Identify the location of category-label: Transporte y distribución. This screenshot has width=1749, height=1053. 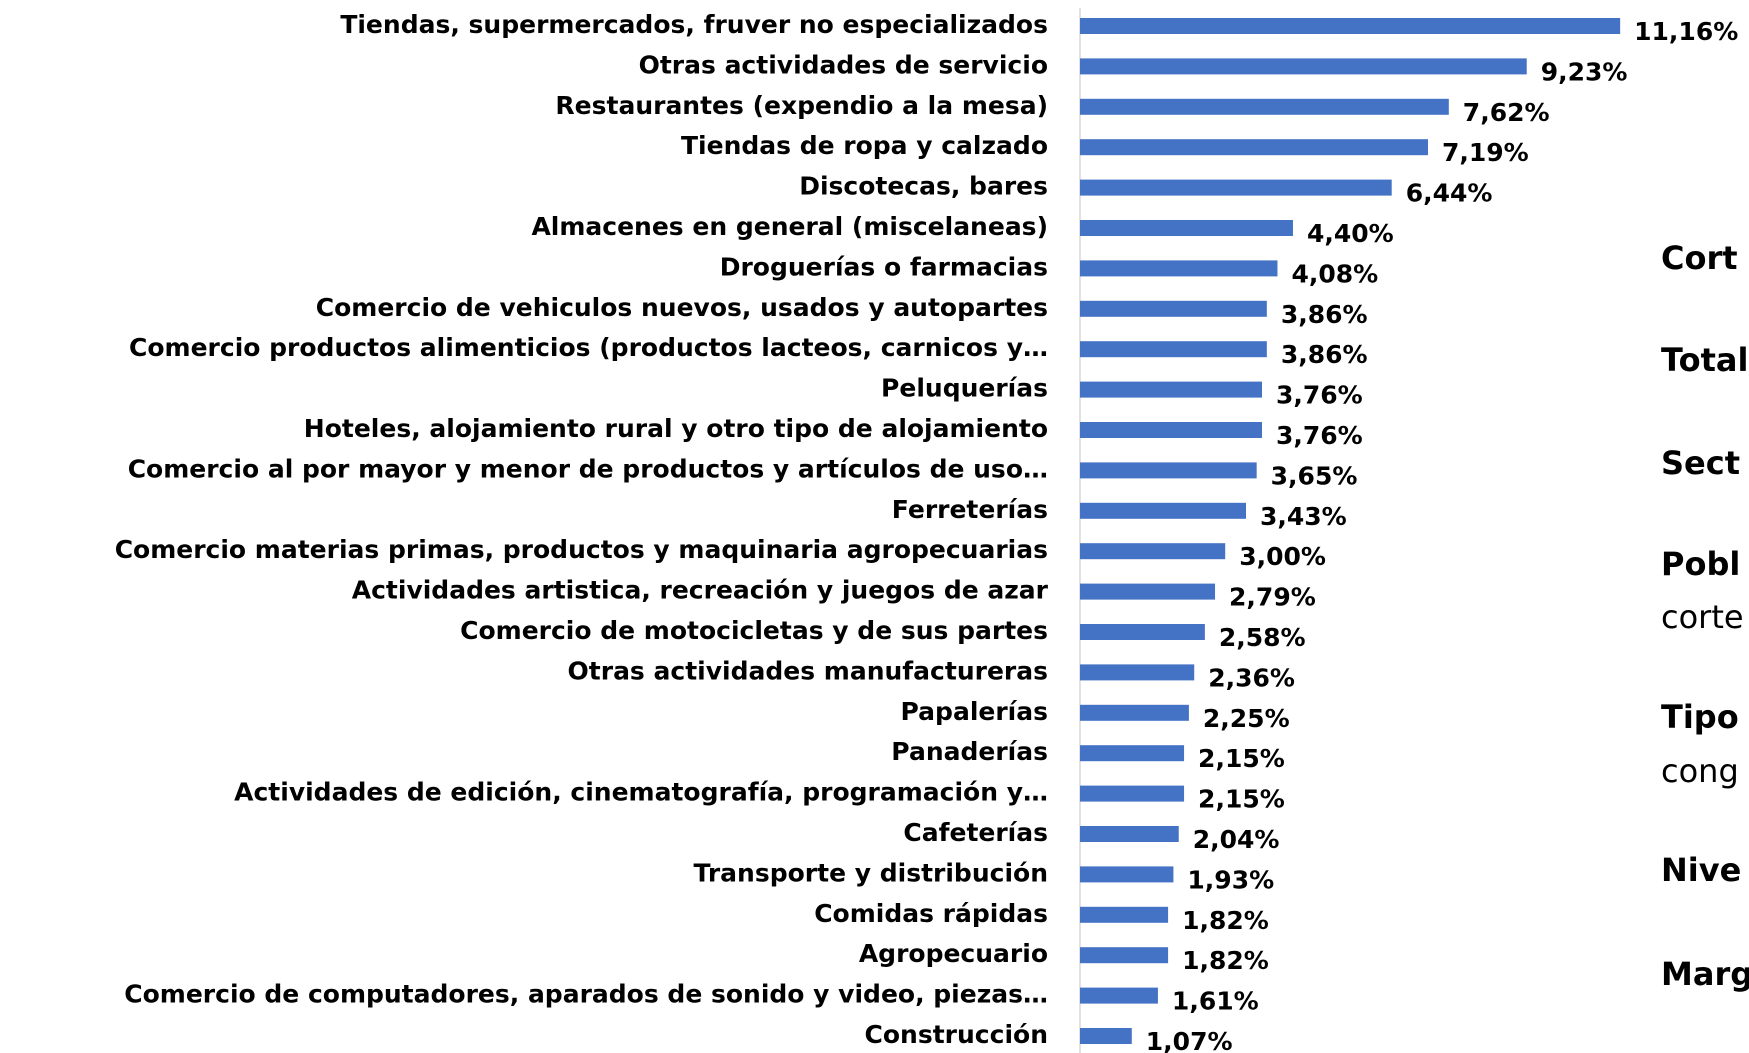
(871, 872).